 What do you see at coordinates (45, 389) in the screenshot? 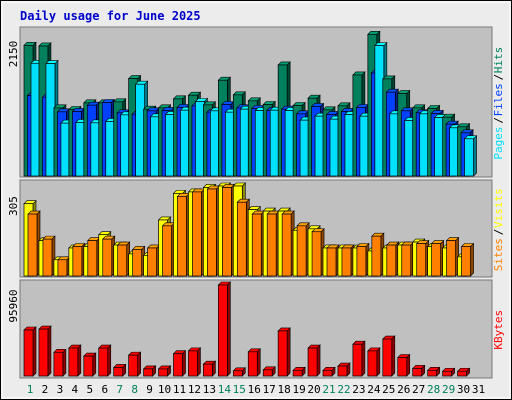
I see `x-tick-label-day-2: 2` at bounding box center [45, 389].